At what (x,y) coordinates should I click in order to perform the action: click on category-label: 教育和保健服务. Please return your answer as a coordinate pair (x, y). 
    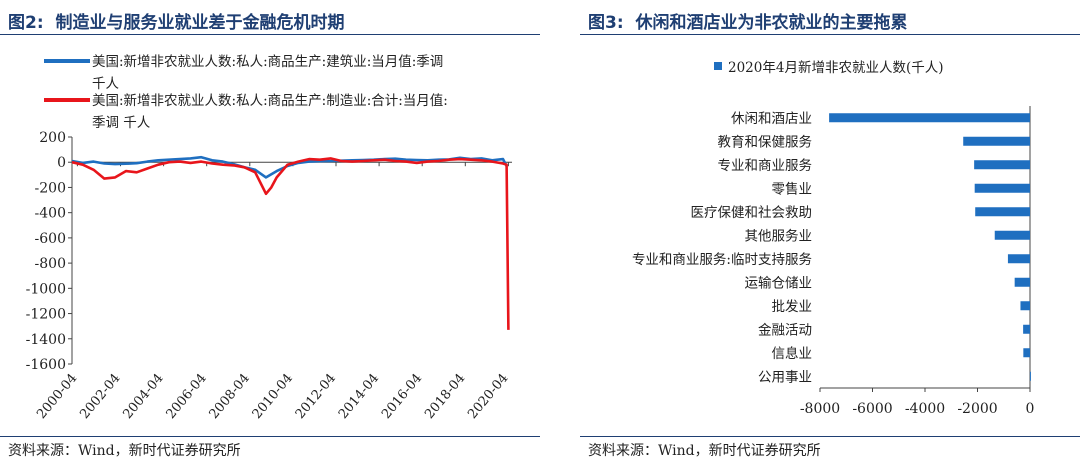
    Looking at the image, I should click on (765, 142).